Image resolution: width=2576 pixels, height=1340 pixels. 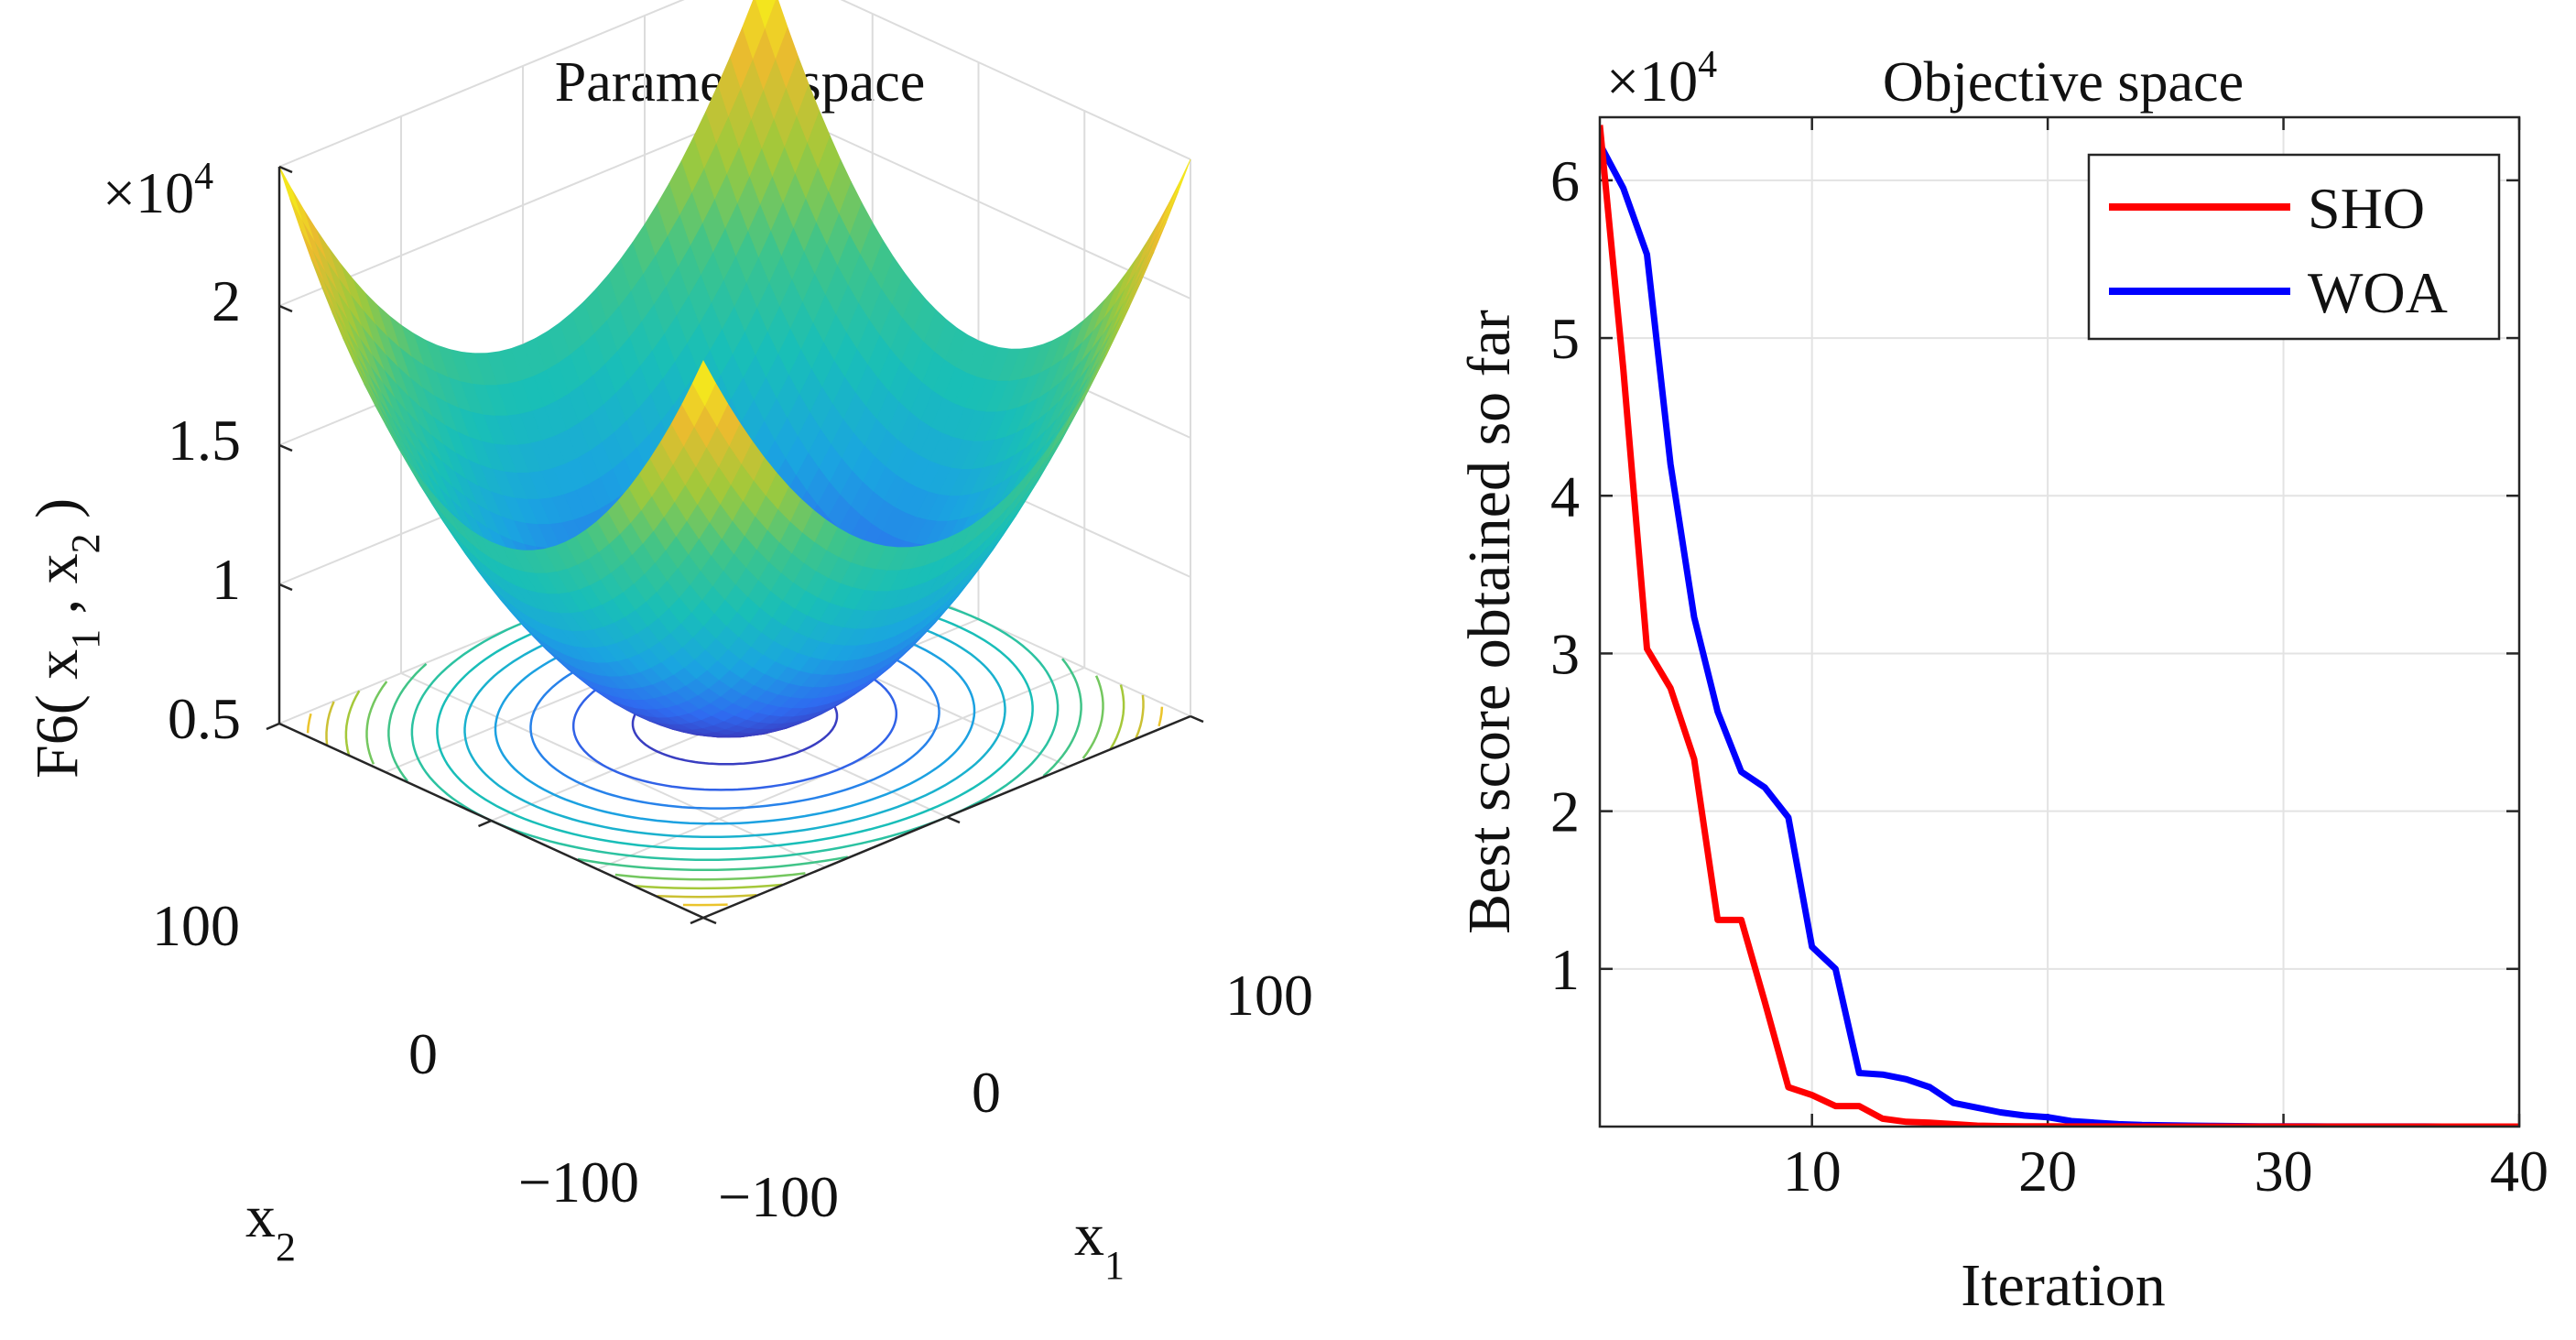 I want to click on legend: SHO WOA, so click(x=2294, y=247).